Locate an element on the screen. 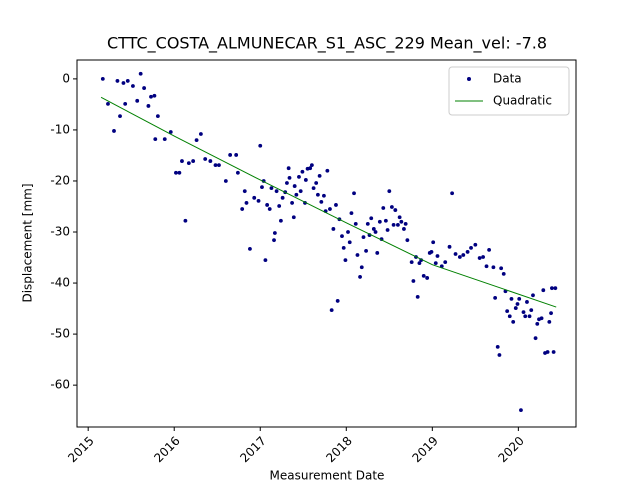  y-tick-label: -40 is located at coordinates (60, 283).